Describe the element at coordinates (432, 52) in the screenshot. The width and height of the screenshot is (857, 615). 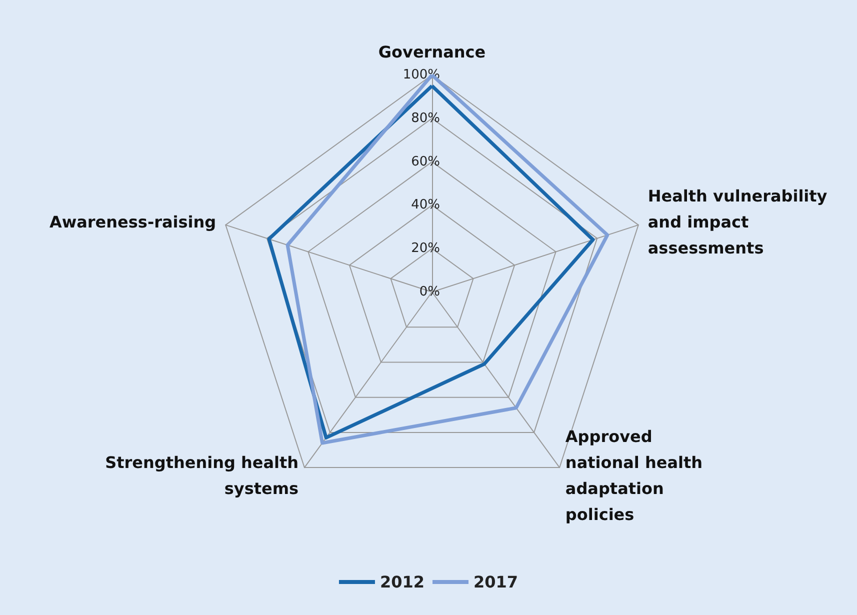
I see `spoke-label: Governance` at that location.